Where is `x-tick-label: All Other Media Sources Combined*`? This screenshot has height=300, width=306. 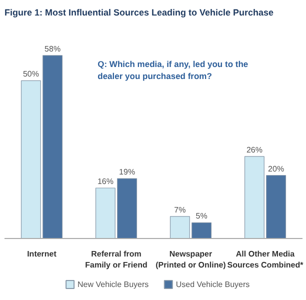 x-tick-label: All Other Media Sources Combined* is located at coordinates (265, 260).